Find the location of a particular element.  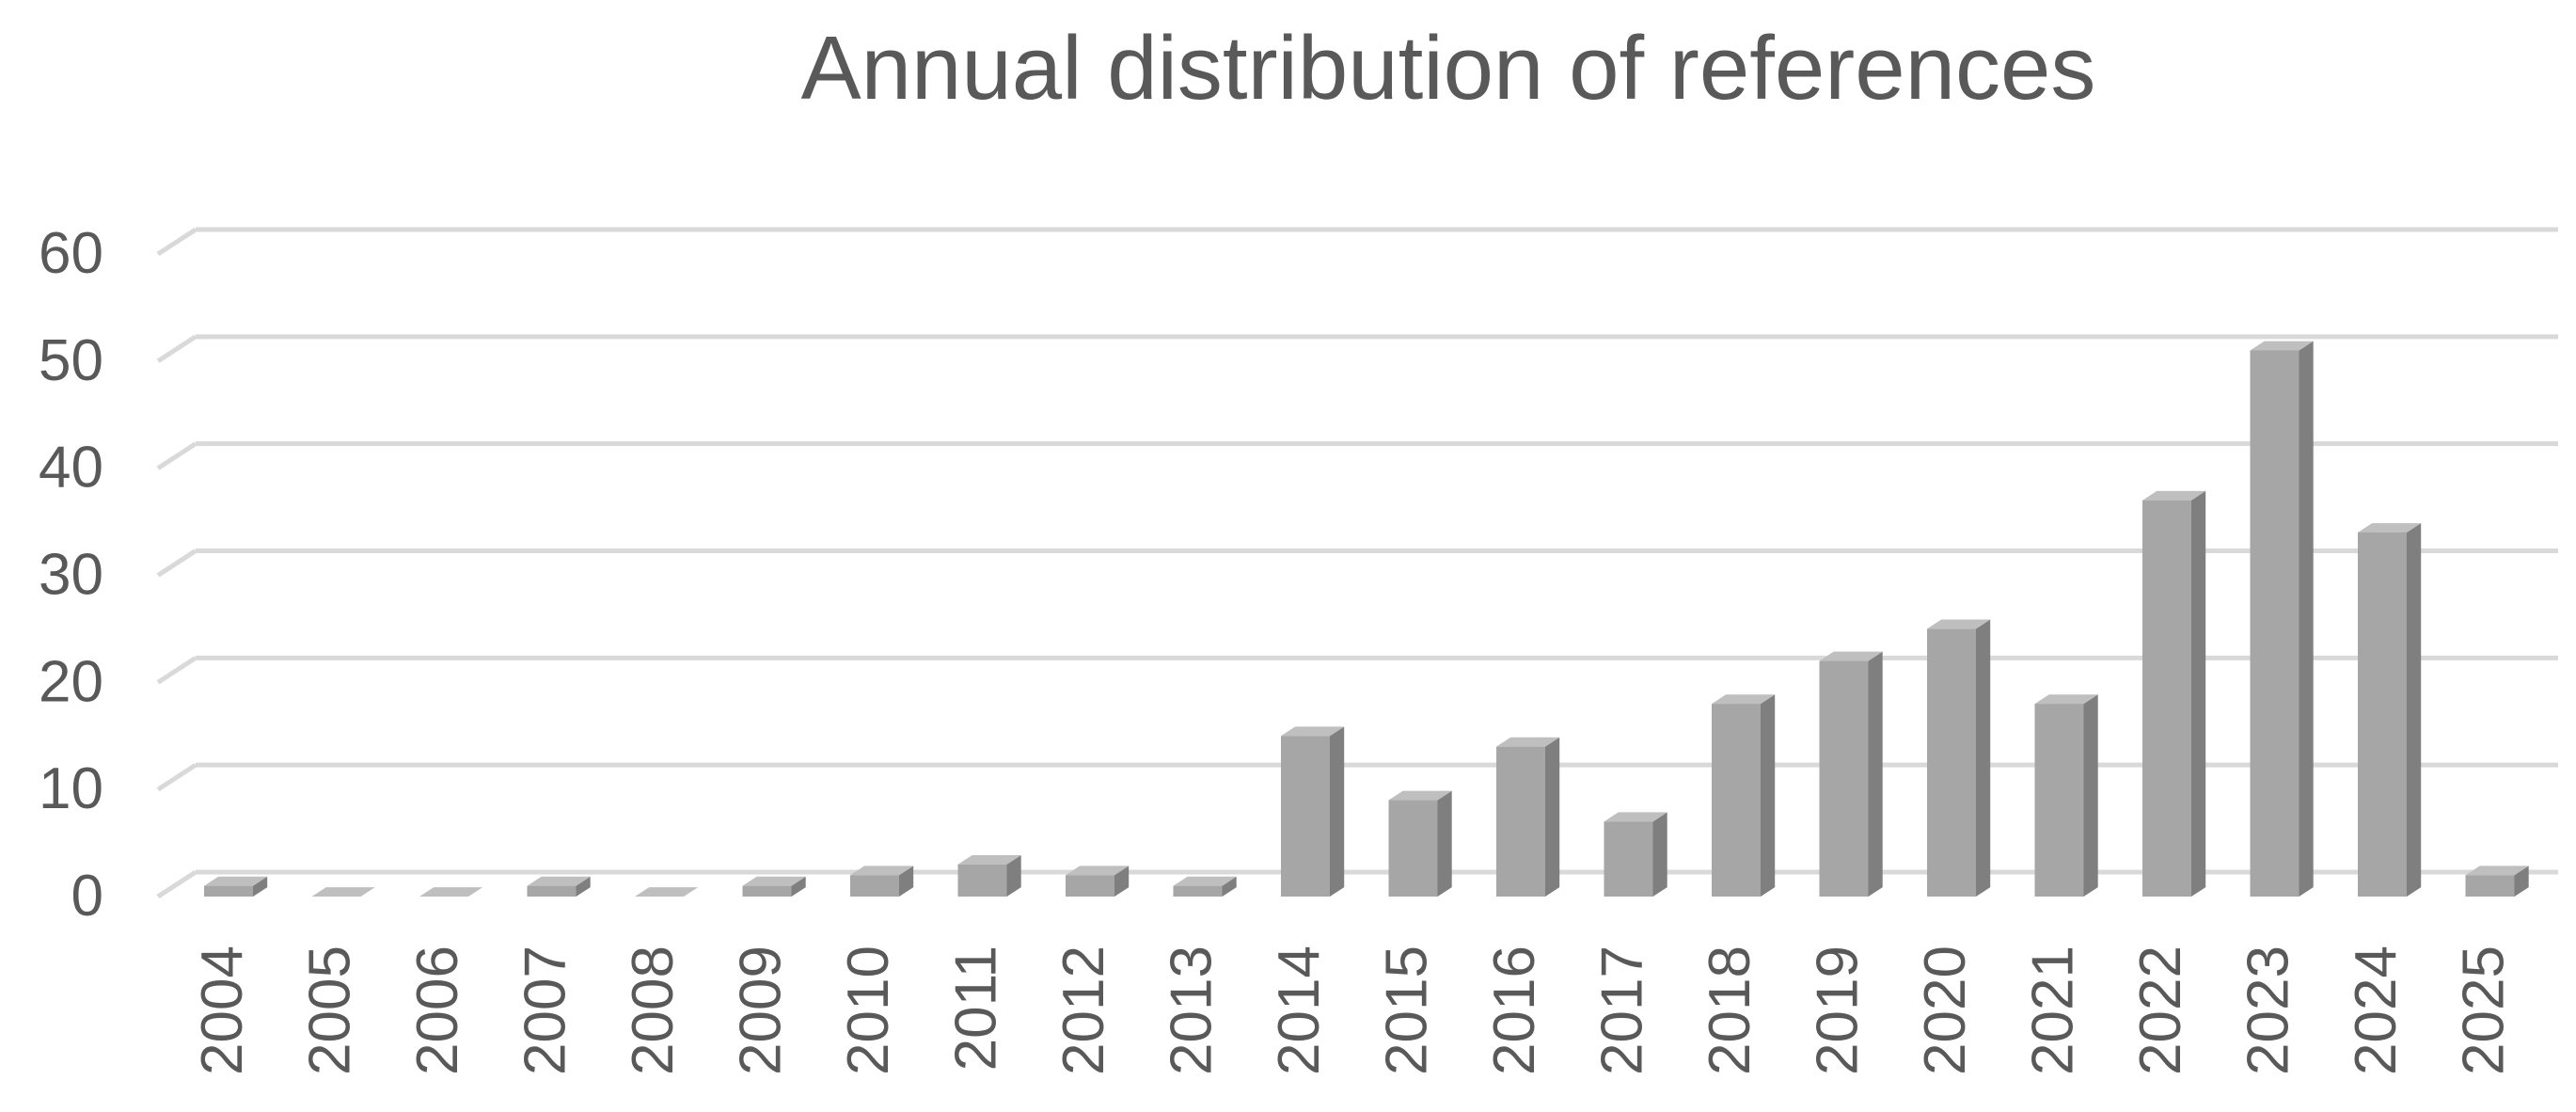

y-tick-label: 40 is located at coordinates (71, 468).